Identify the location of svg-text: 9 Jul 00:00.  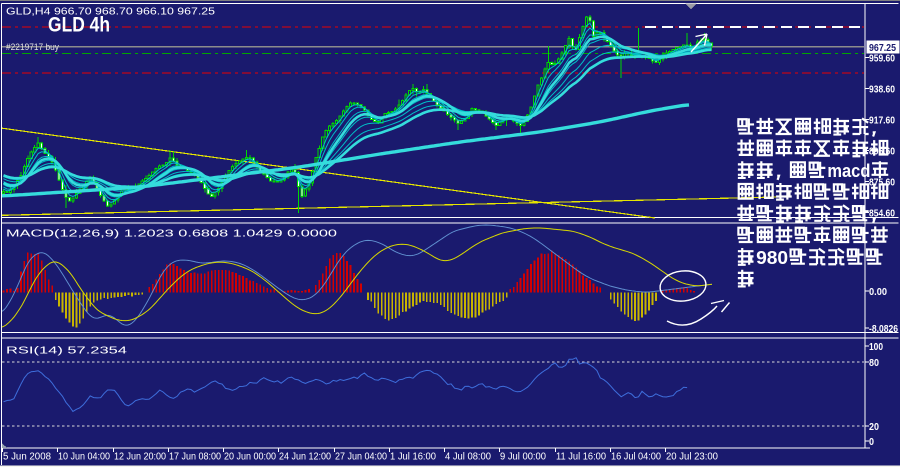
(523, 457).